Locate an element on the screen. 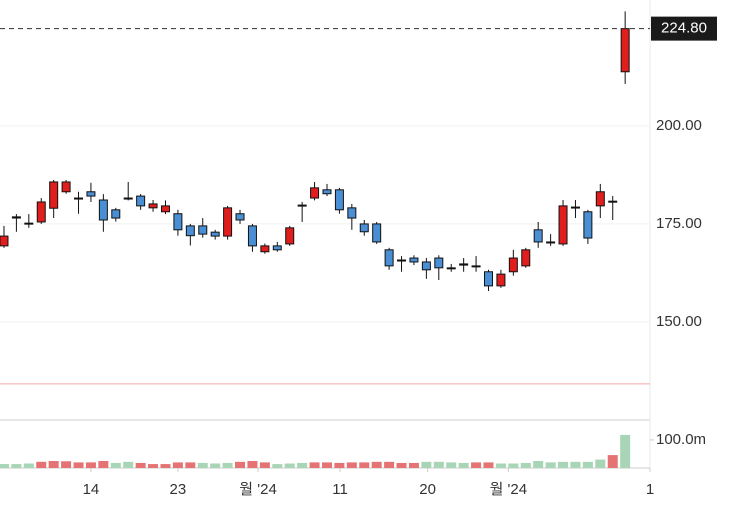  x-tick-label: 20 is located at coordinates (427, 489).